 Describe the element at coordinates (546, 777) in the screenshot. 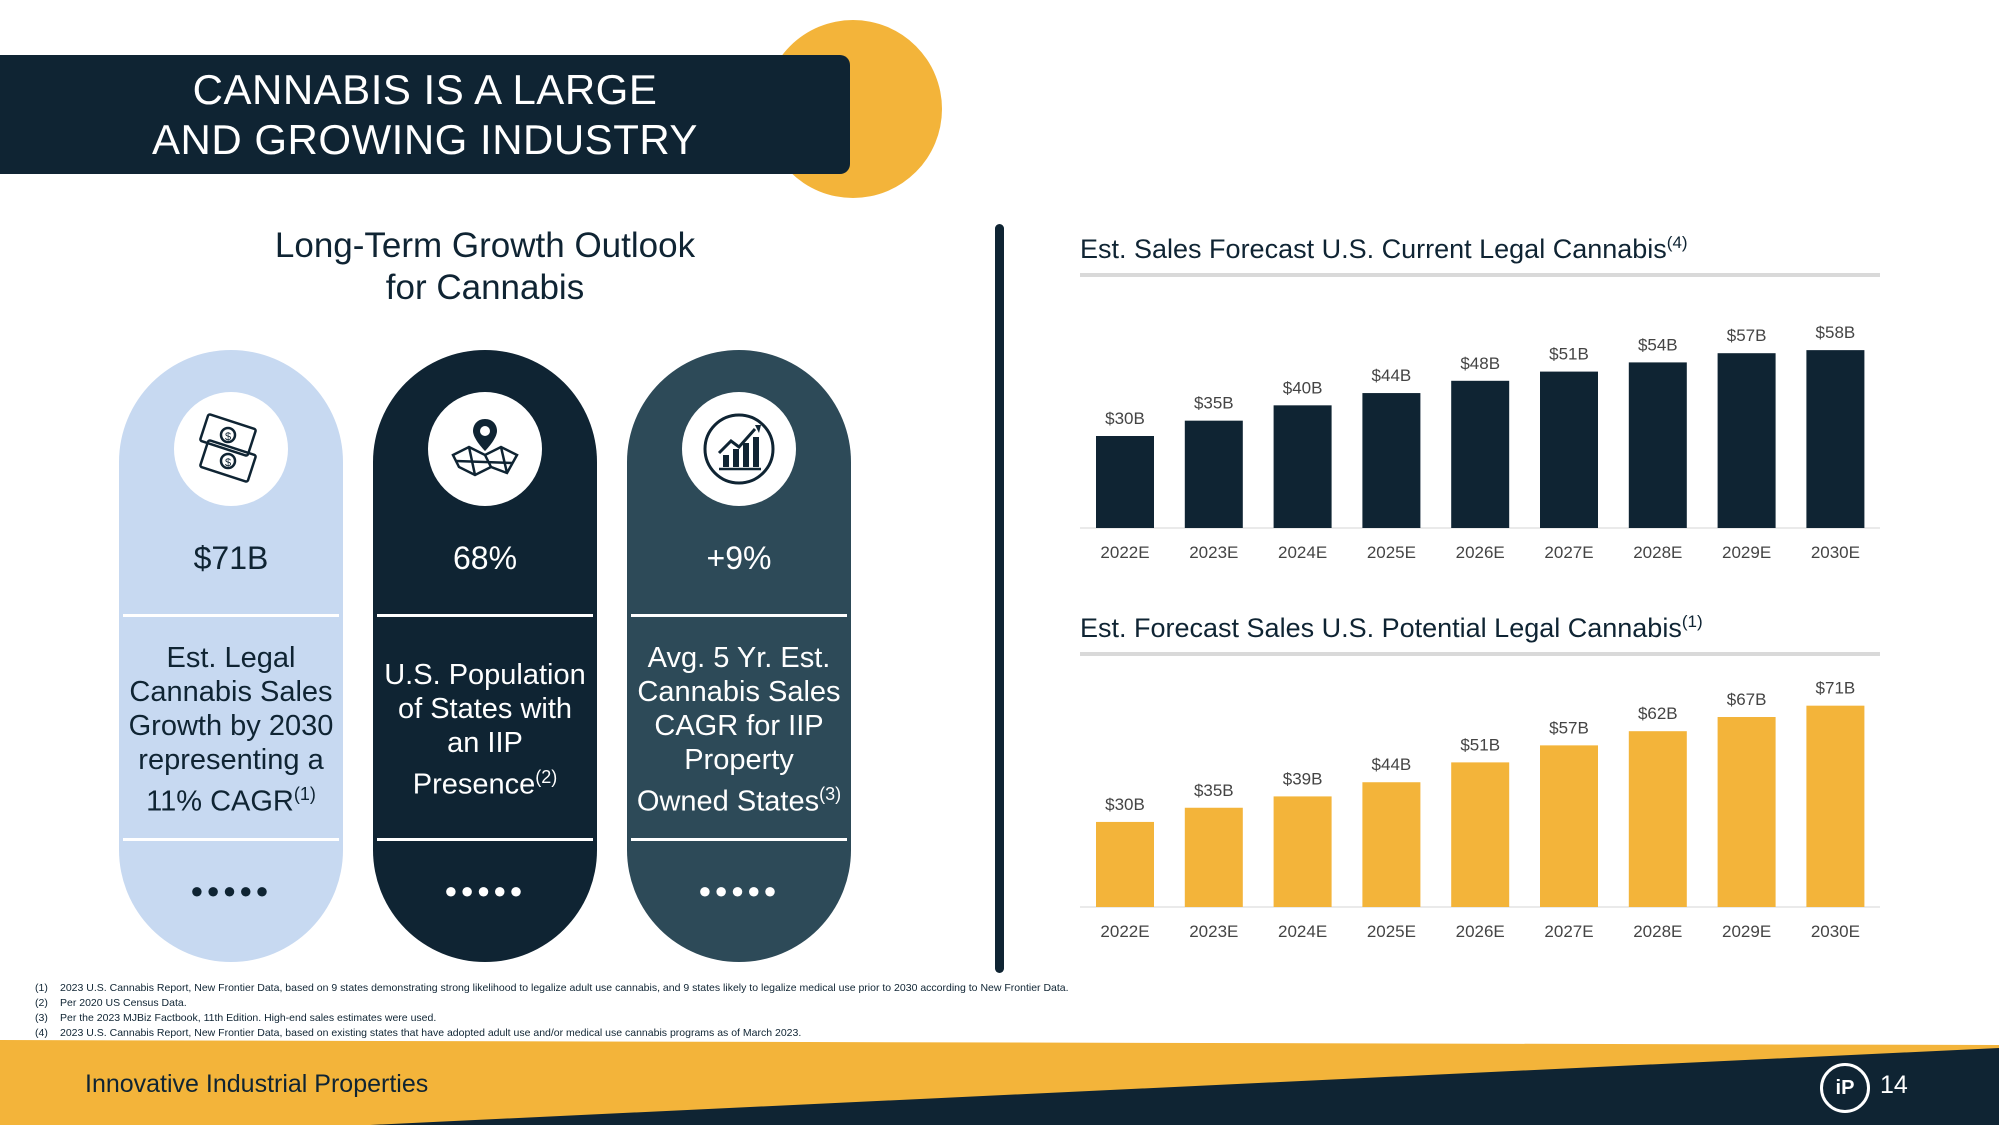

I see `footnote-ref: (2)` at that location.